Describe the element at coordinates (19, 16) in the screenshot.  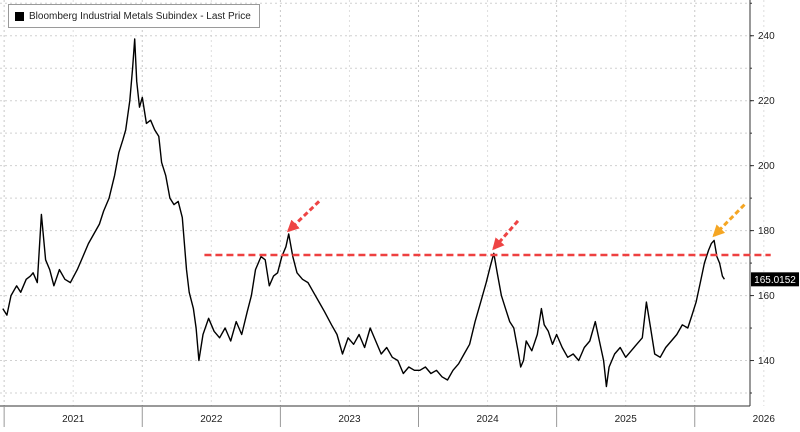
I see `legend-swatch` at that location.